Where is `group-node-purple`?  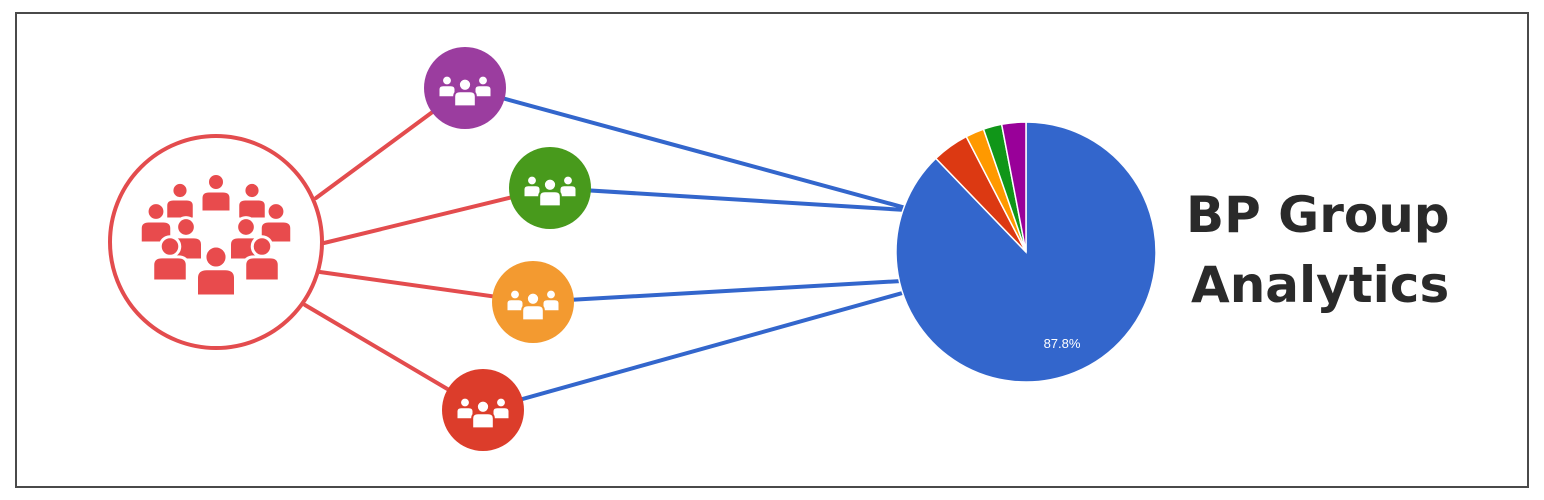
group-node-purple is located at coordinates (465, 88).